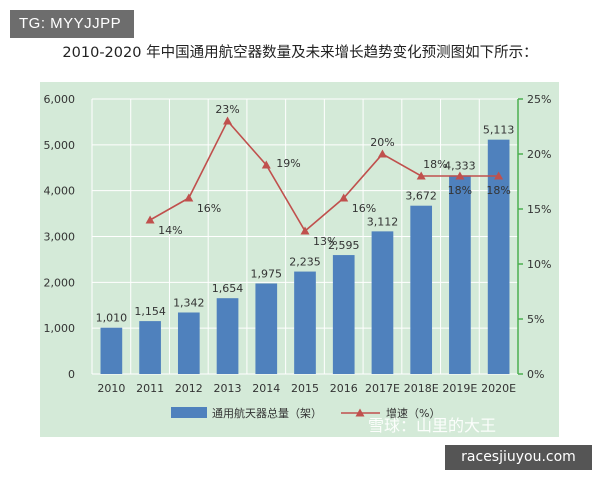 The width and height of the screenshot is (600, 480). Describe the element at coordinates (539, 264) in the screenshot. I see `y-right-tick-label: 10%` at that location.